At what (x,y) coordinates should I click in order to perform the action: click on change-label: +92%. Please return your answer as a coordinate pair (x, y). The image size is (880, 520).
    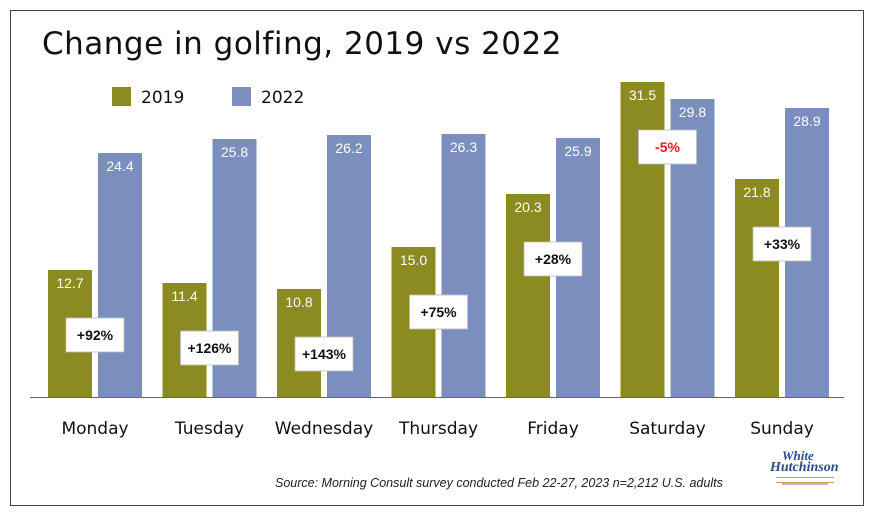
    Looking at the image, I should click on (95, 335).